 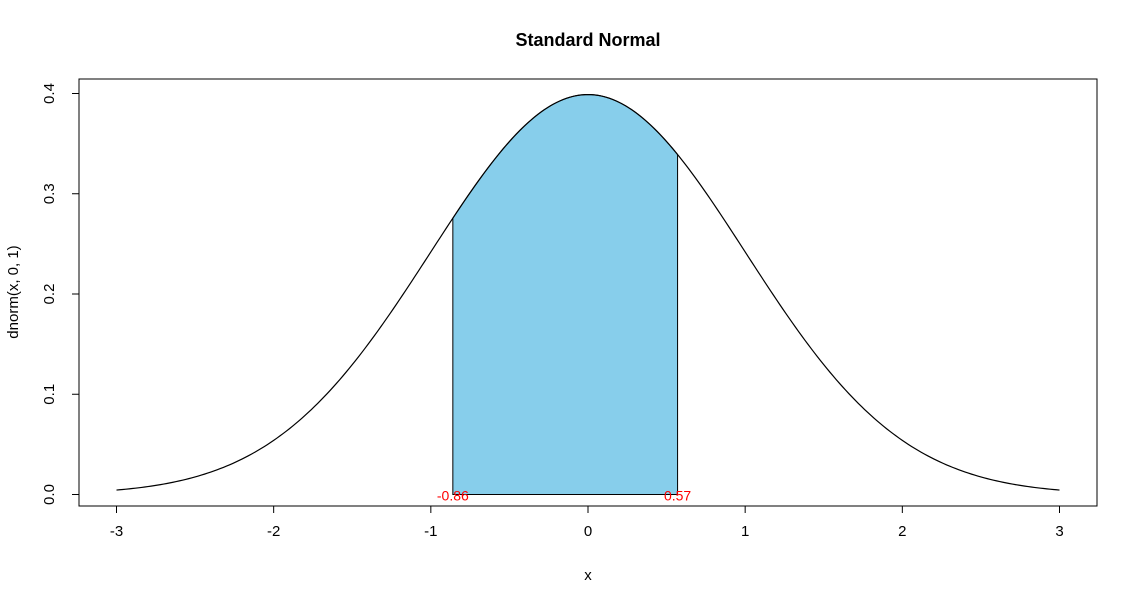 What do you see at coordinates (49, 294) in the screenshot?
I see `y-tick-label: 0.2` at bounding box center [49, 294].